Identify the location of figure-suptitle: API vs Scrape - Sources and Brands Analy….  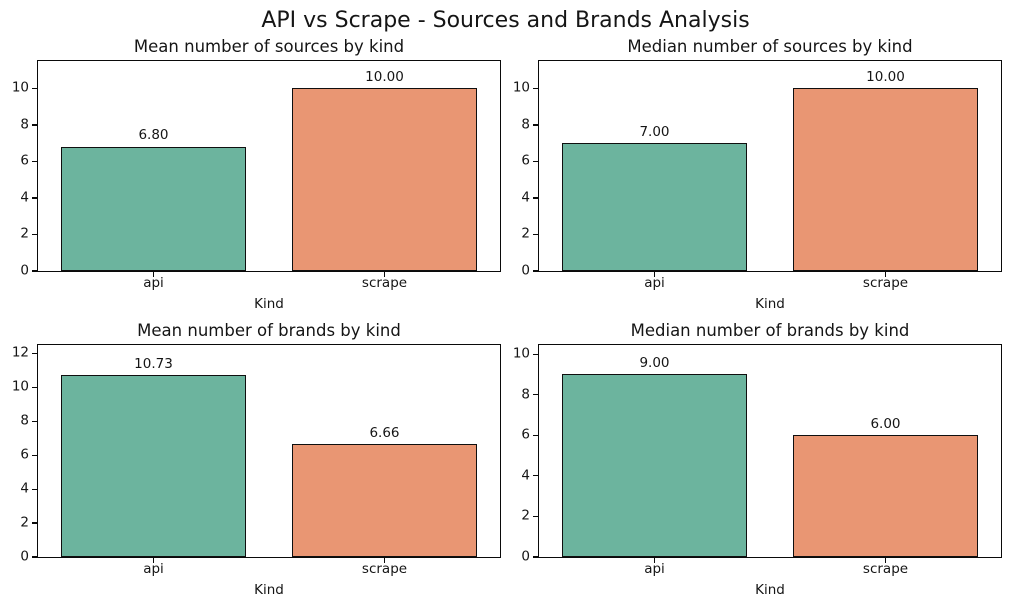
(505, 20).